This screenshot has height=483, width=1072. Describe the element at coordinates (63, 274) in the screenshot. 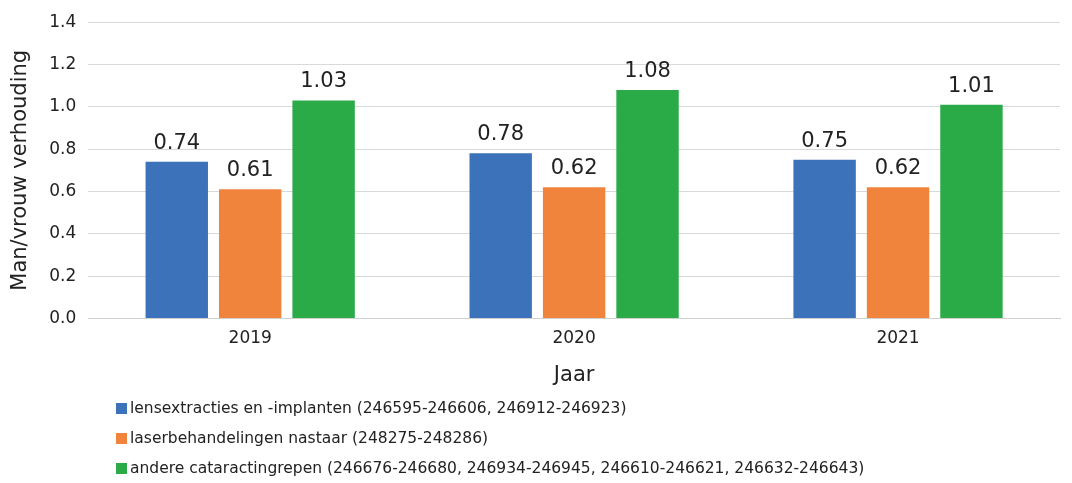

I see `y-tick-label: 0.2` at that location.